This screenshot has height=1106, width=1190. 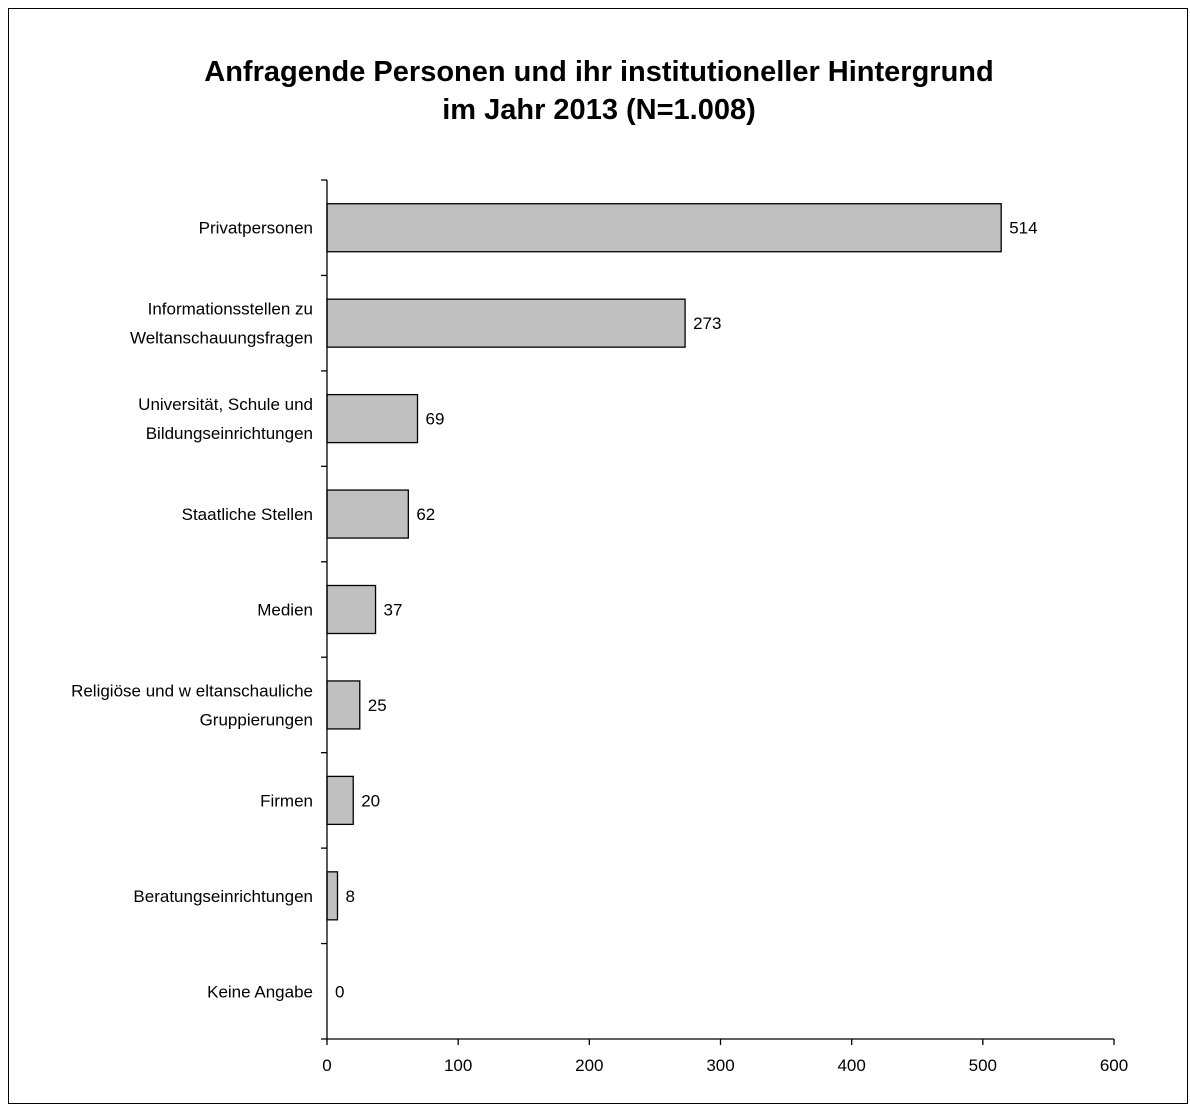 I want to click on category-label: Universität, Schule und, so click(x=225, y=404).